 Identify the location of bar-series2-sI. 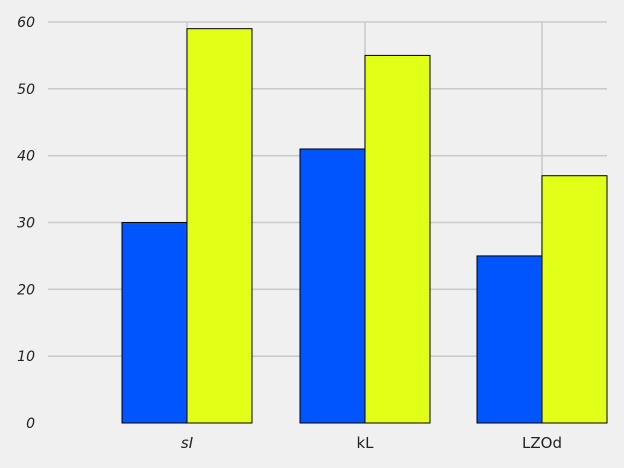
(219, 226).